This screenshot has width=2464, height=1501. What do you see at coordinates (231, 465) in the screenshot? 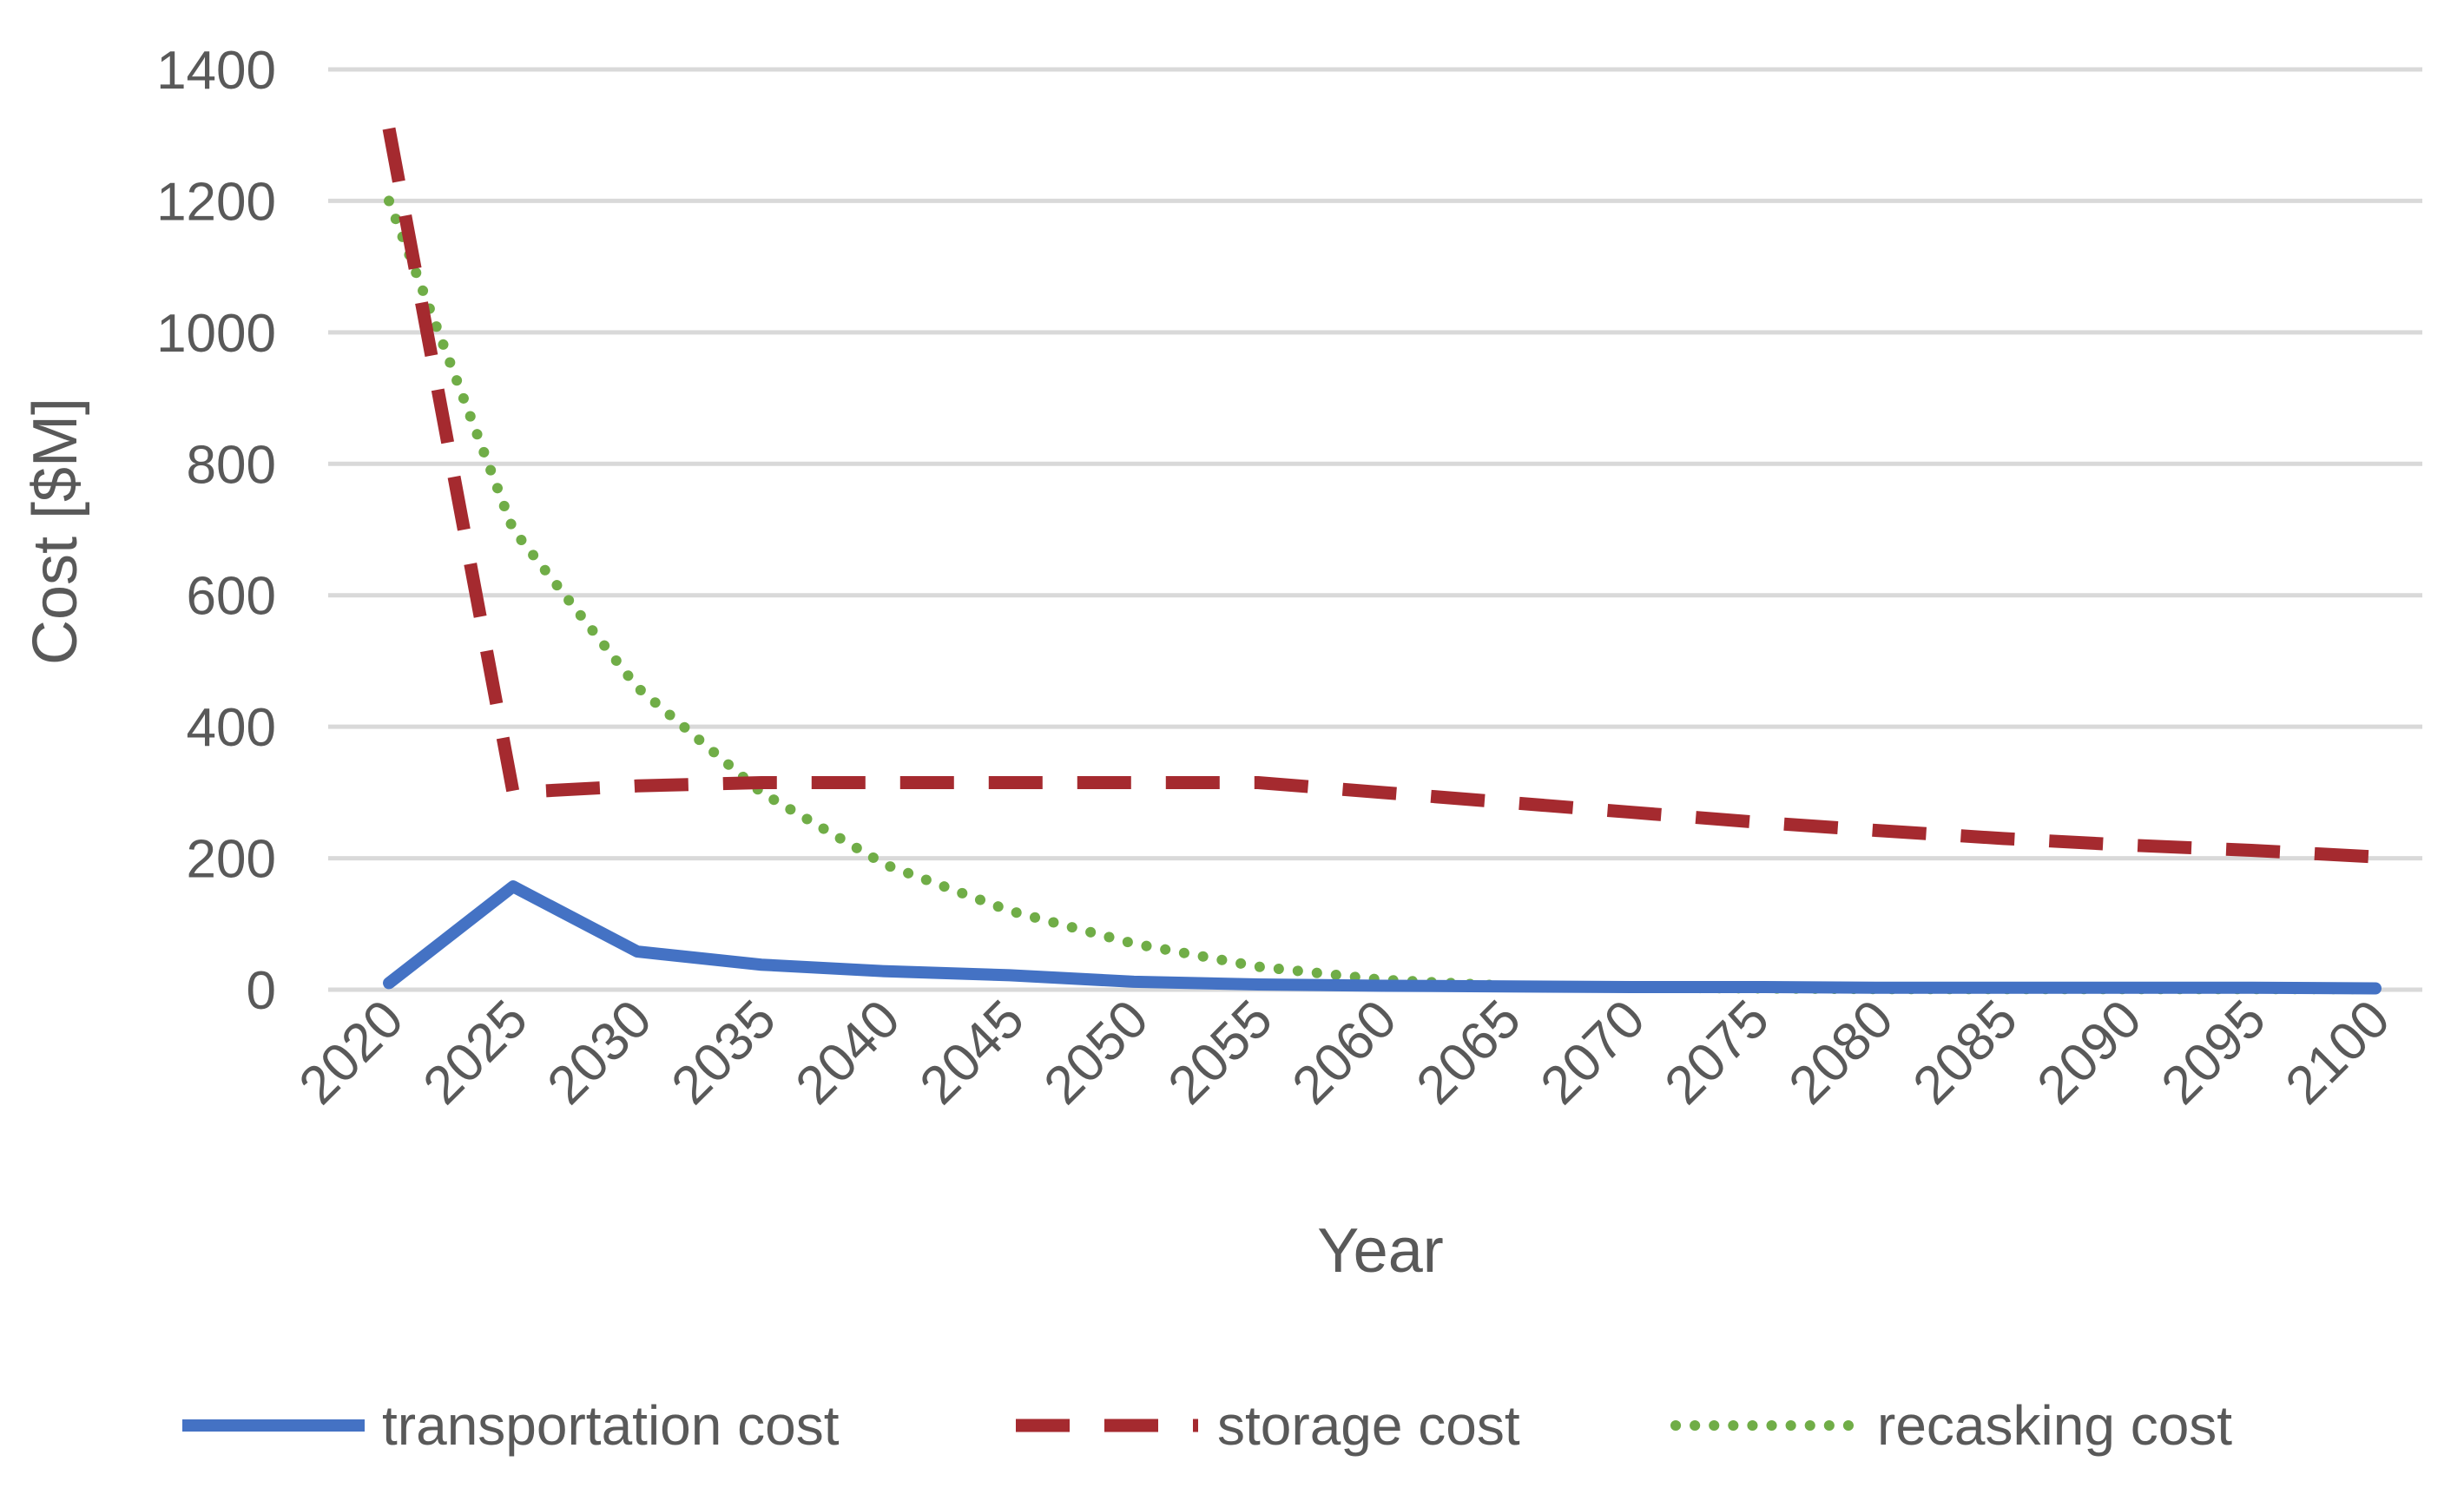
I see `y-tick-label: 800` at bounding box center [231, 465].